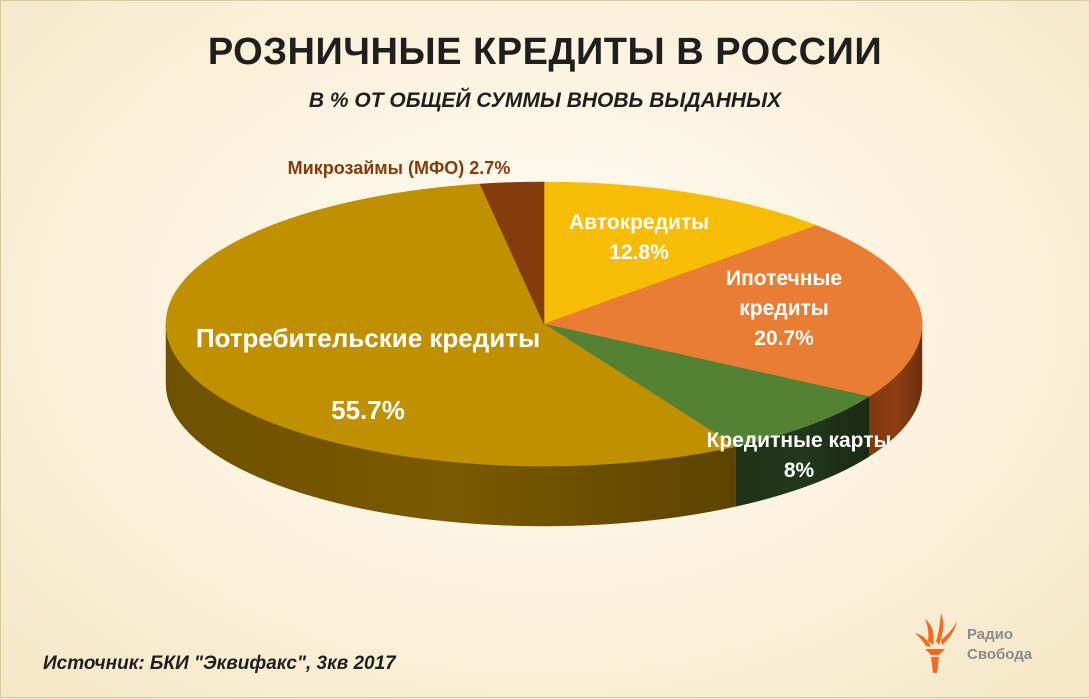  I want to click on slice-label-2: Кредитные карты 8%, so click(799, 455).